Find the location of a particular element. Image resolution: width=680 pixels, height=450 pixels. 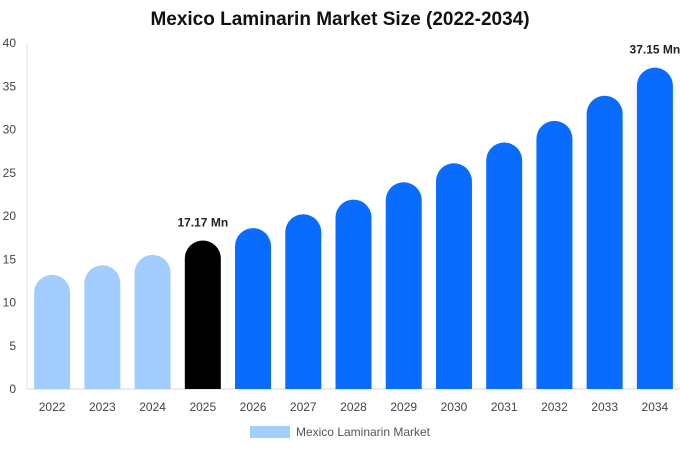

x-tick-label: 2032 is located at coordinates (554, 407).